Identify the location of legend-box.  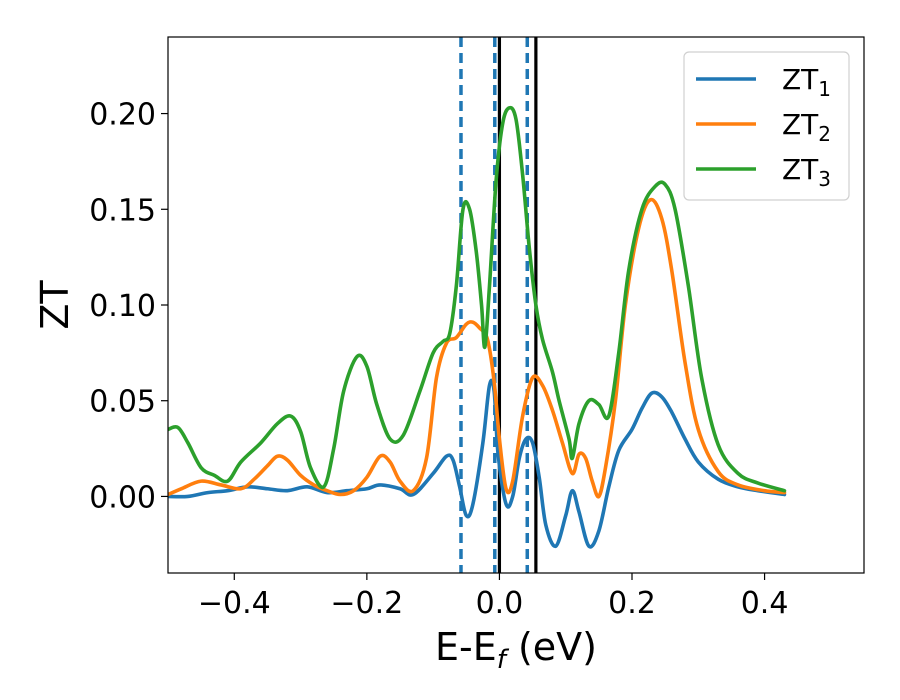
(766, 126).